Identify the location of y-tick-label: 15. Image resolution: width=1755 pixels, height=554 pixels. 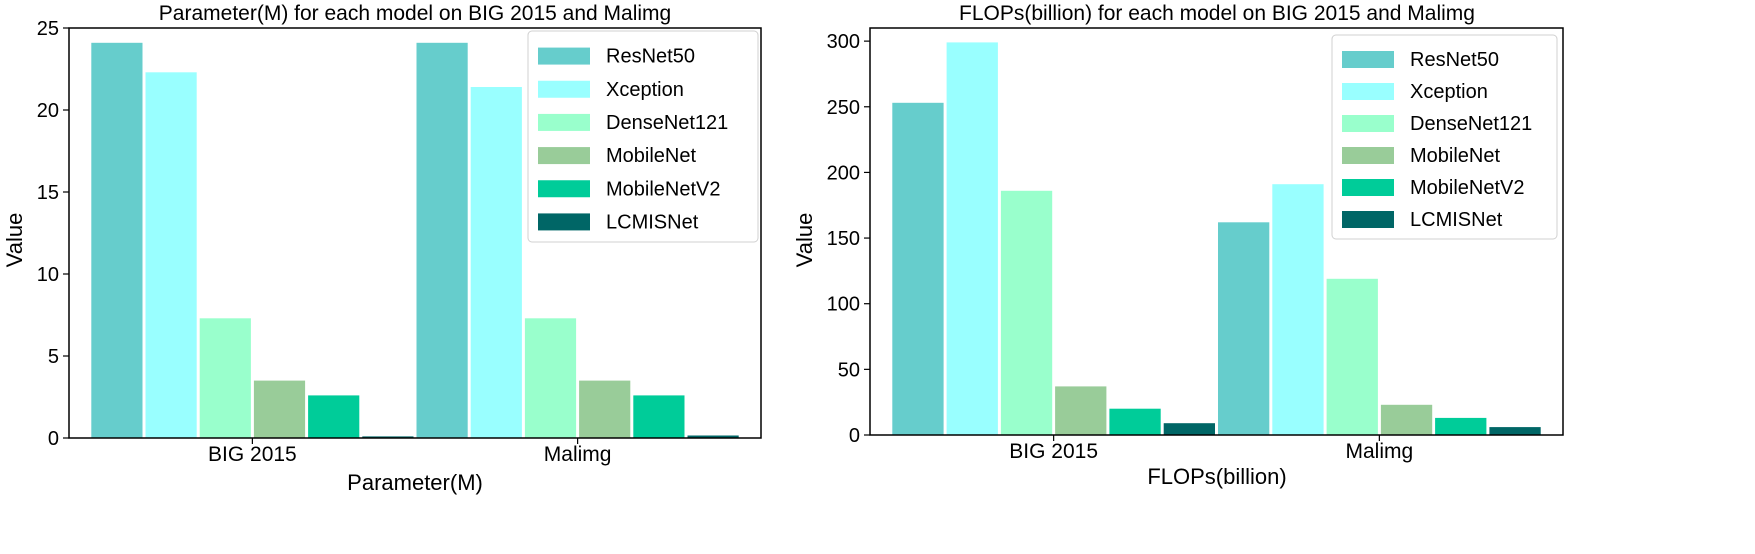
(48, 193).